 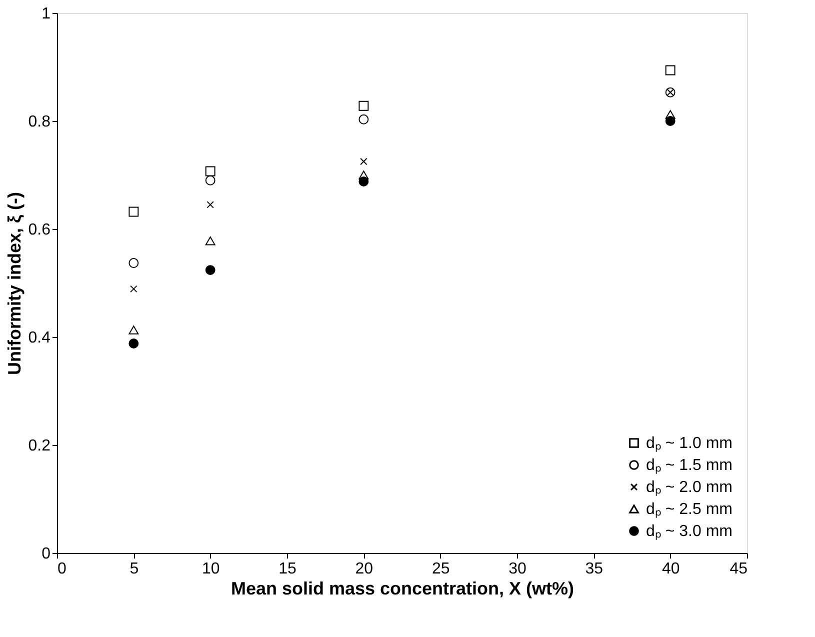 I want to click on x-tick-label: 20, so click(x=364, y=569).